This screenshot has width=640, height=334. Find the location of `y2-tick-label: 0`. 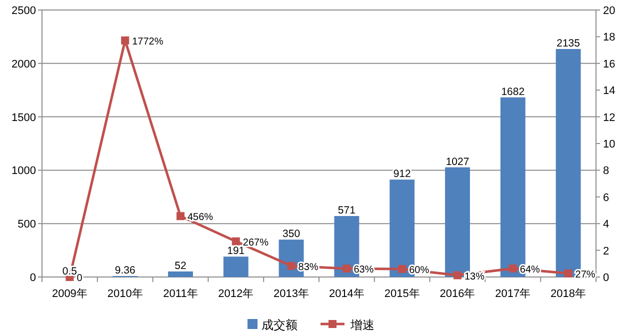

y2-tick-label: 0 is located at coordinates (606, 278).